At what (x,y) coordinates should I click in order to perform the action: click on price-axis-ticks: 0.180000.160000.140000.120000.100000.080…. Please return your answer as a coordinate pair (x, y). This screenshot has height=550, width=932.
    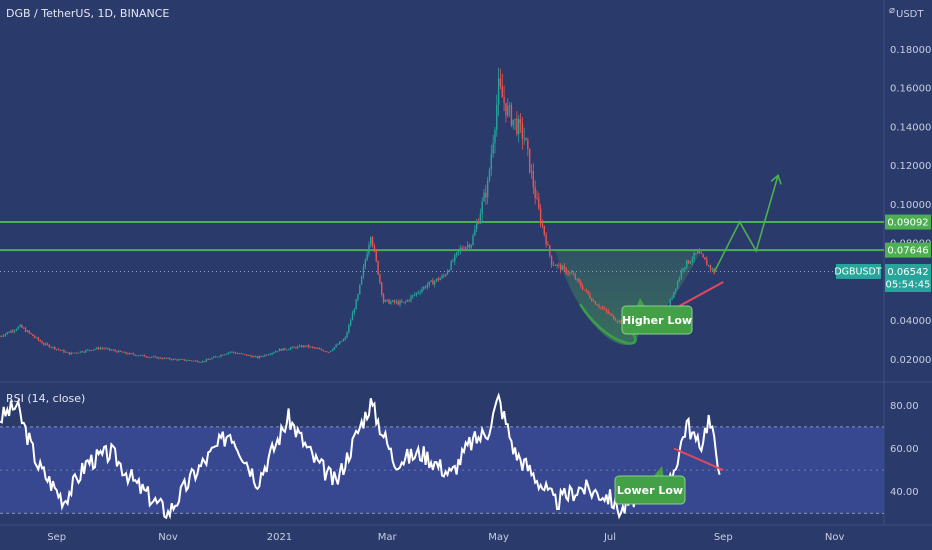
    Looking at the image, I should click on (910, 205).